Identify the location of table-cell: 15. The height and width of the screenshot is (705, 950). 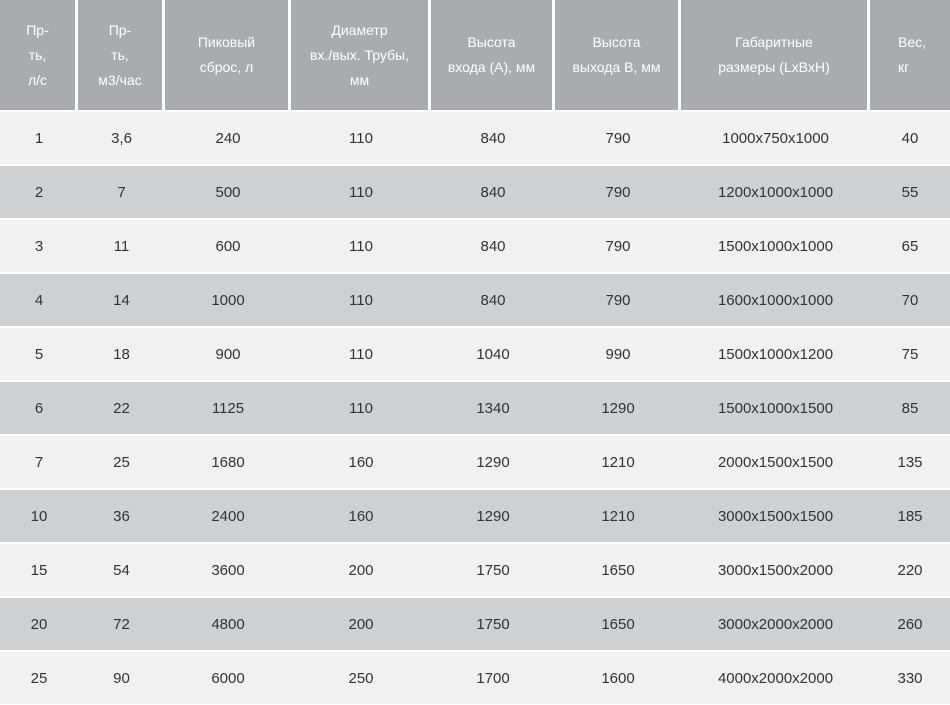
(39, 569).